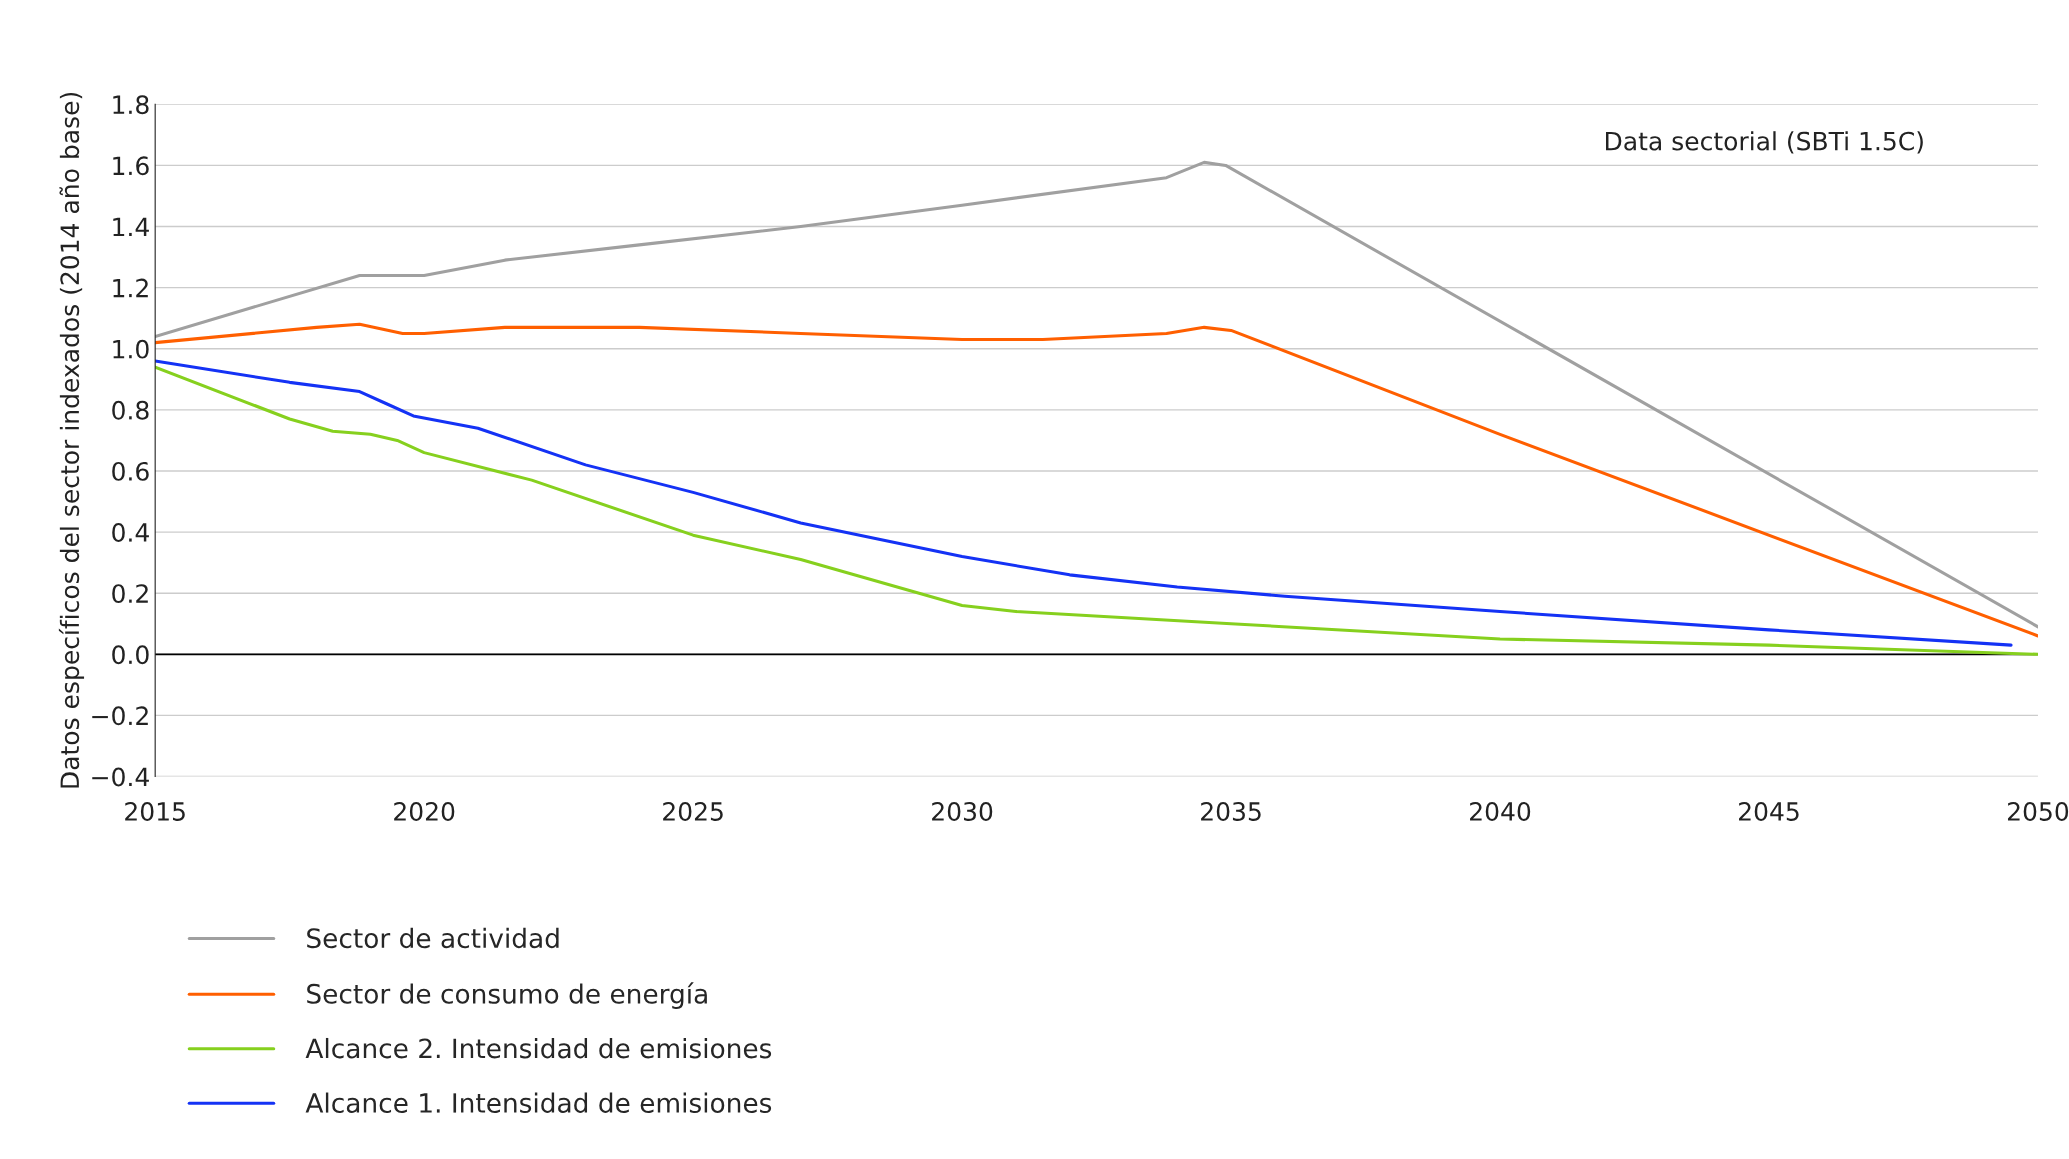 The image size is (2069, 1159). Describe the element at coordinates (130, 594) in the screenshot. I see `y-tick-label: 0.2` at that location.